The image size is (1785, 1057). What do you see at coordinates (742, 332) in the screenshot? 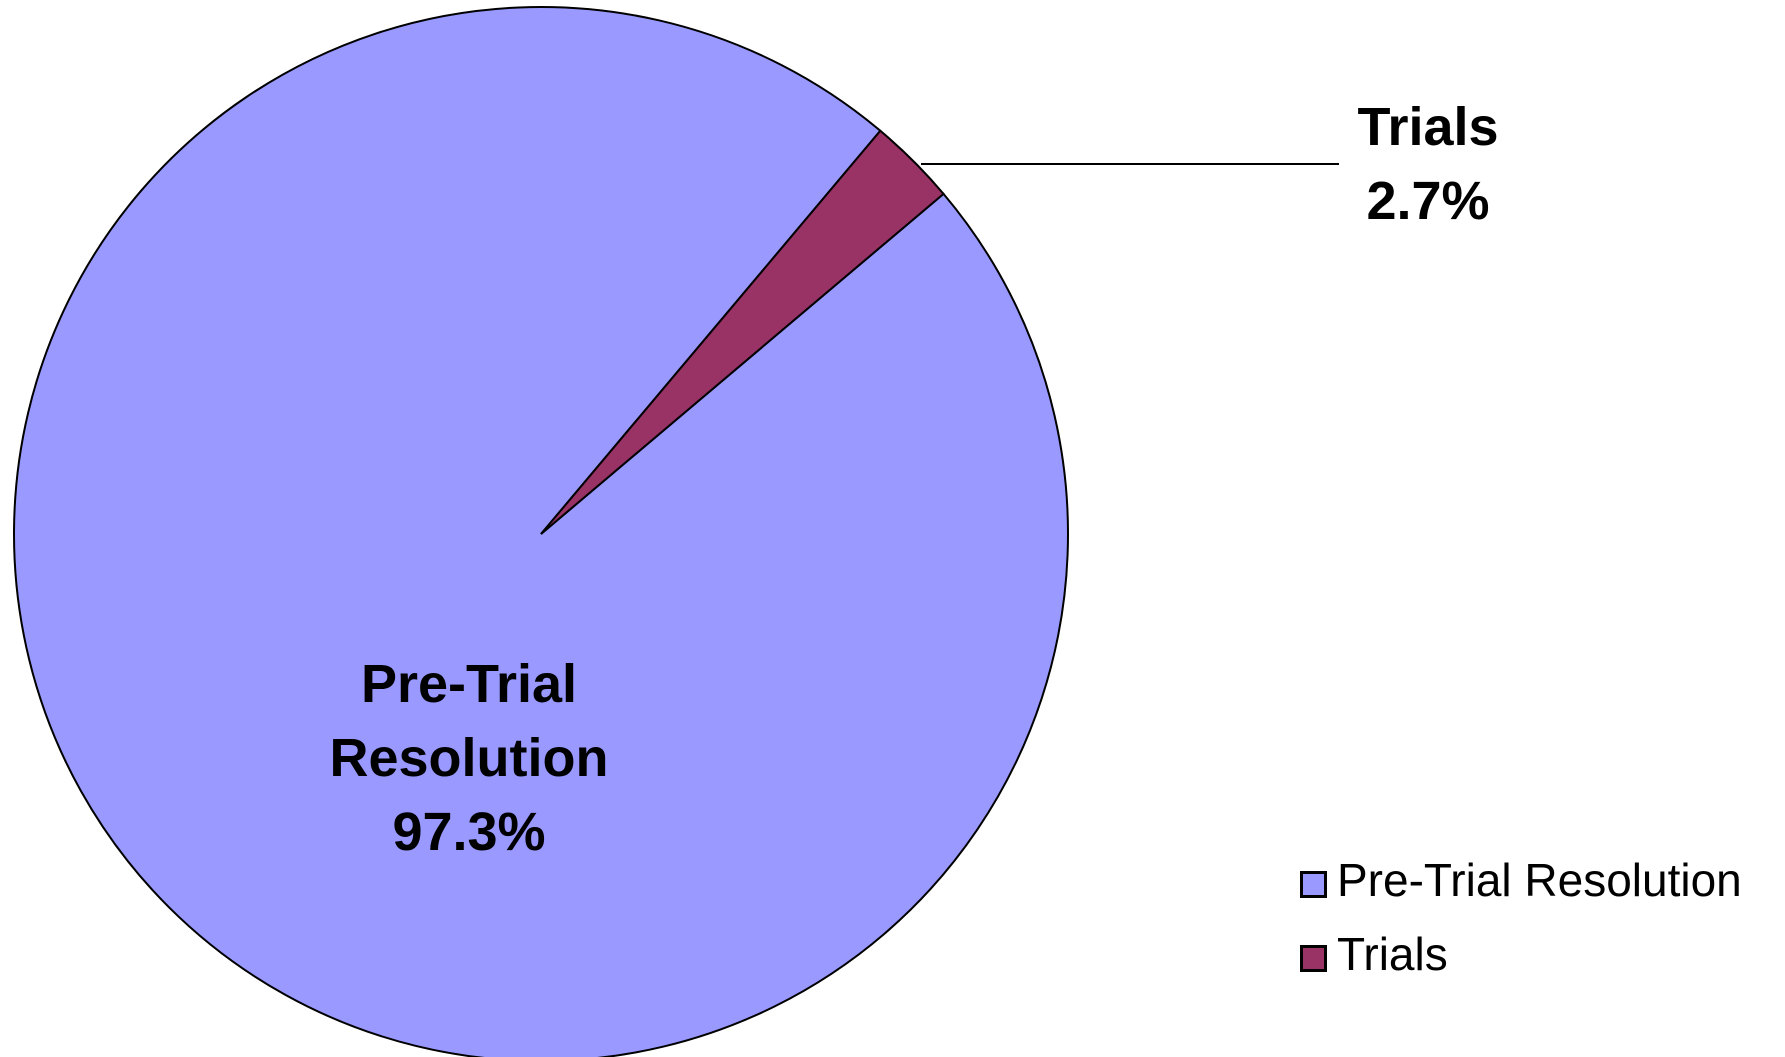
I see `pie-slice` at bounding box center [742, 332].